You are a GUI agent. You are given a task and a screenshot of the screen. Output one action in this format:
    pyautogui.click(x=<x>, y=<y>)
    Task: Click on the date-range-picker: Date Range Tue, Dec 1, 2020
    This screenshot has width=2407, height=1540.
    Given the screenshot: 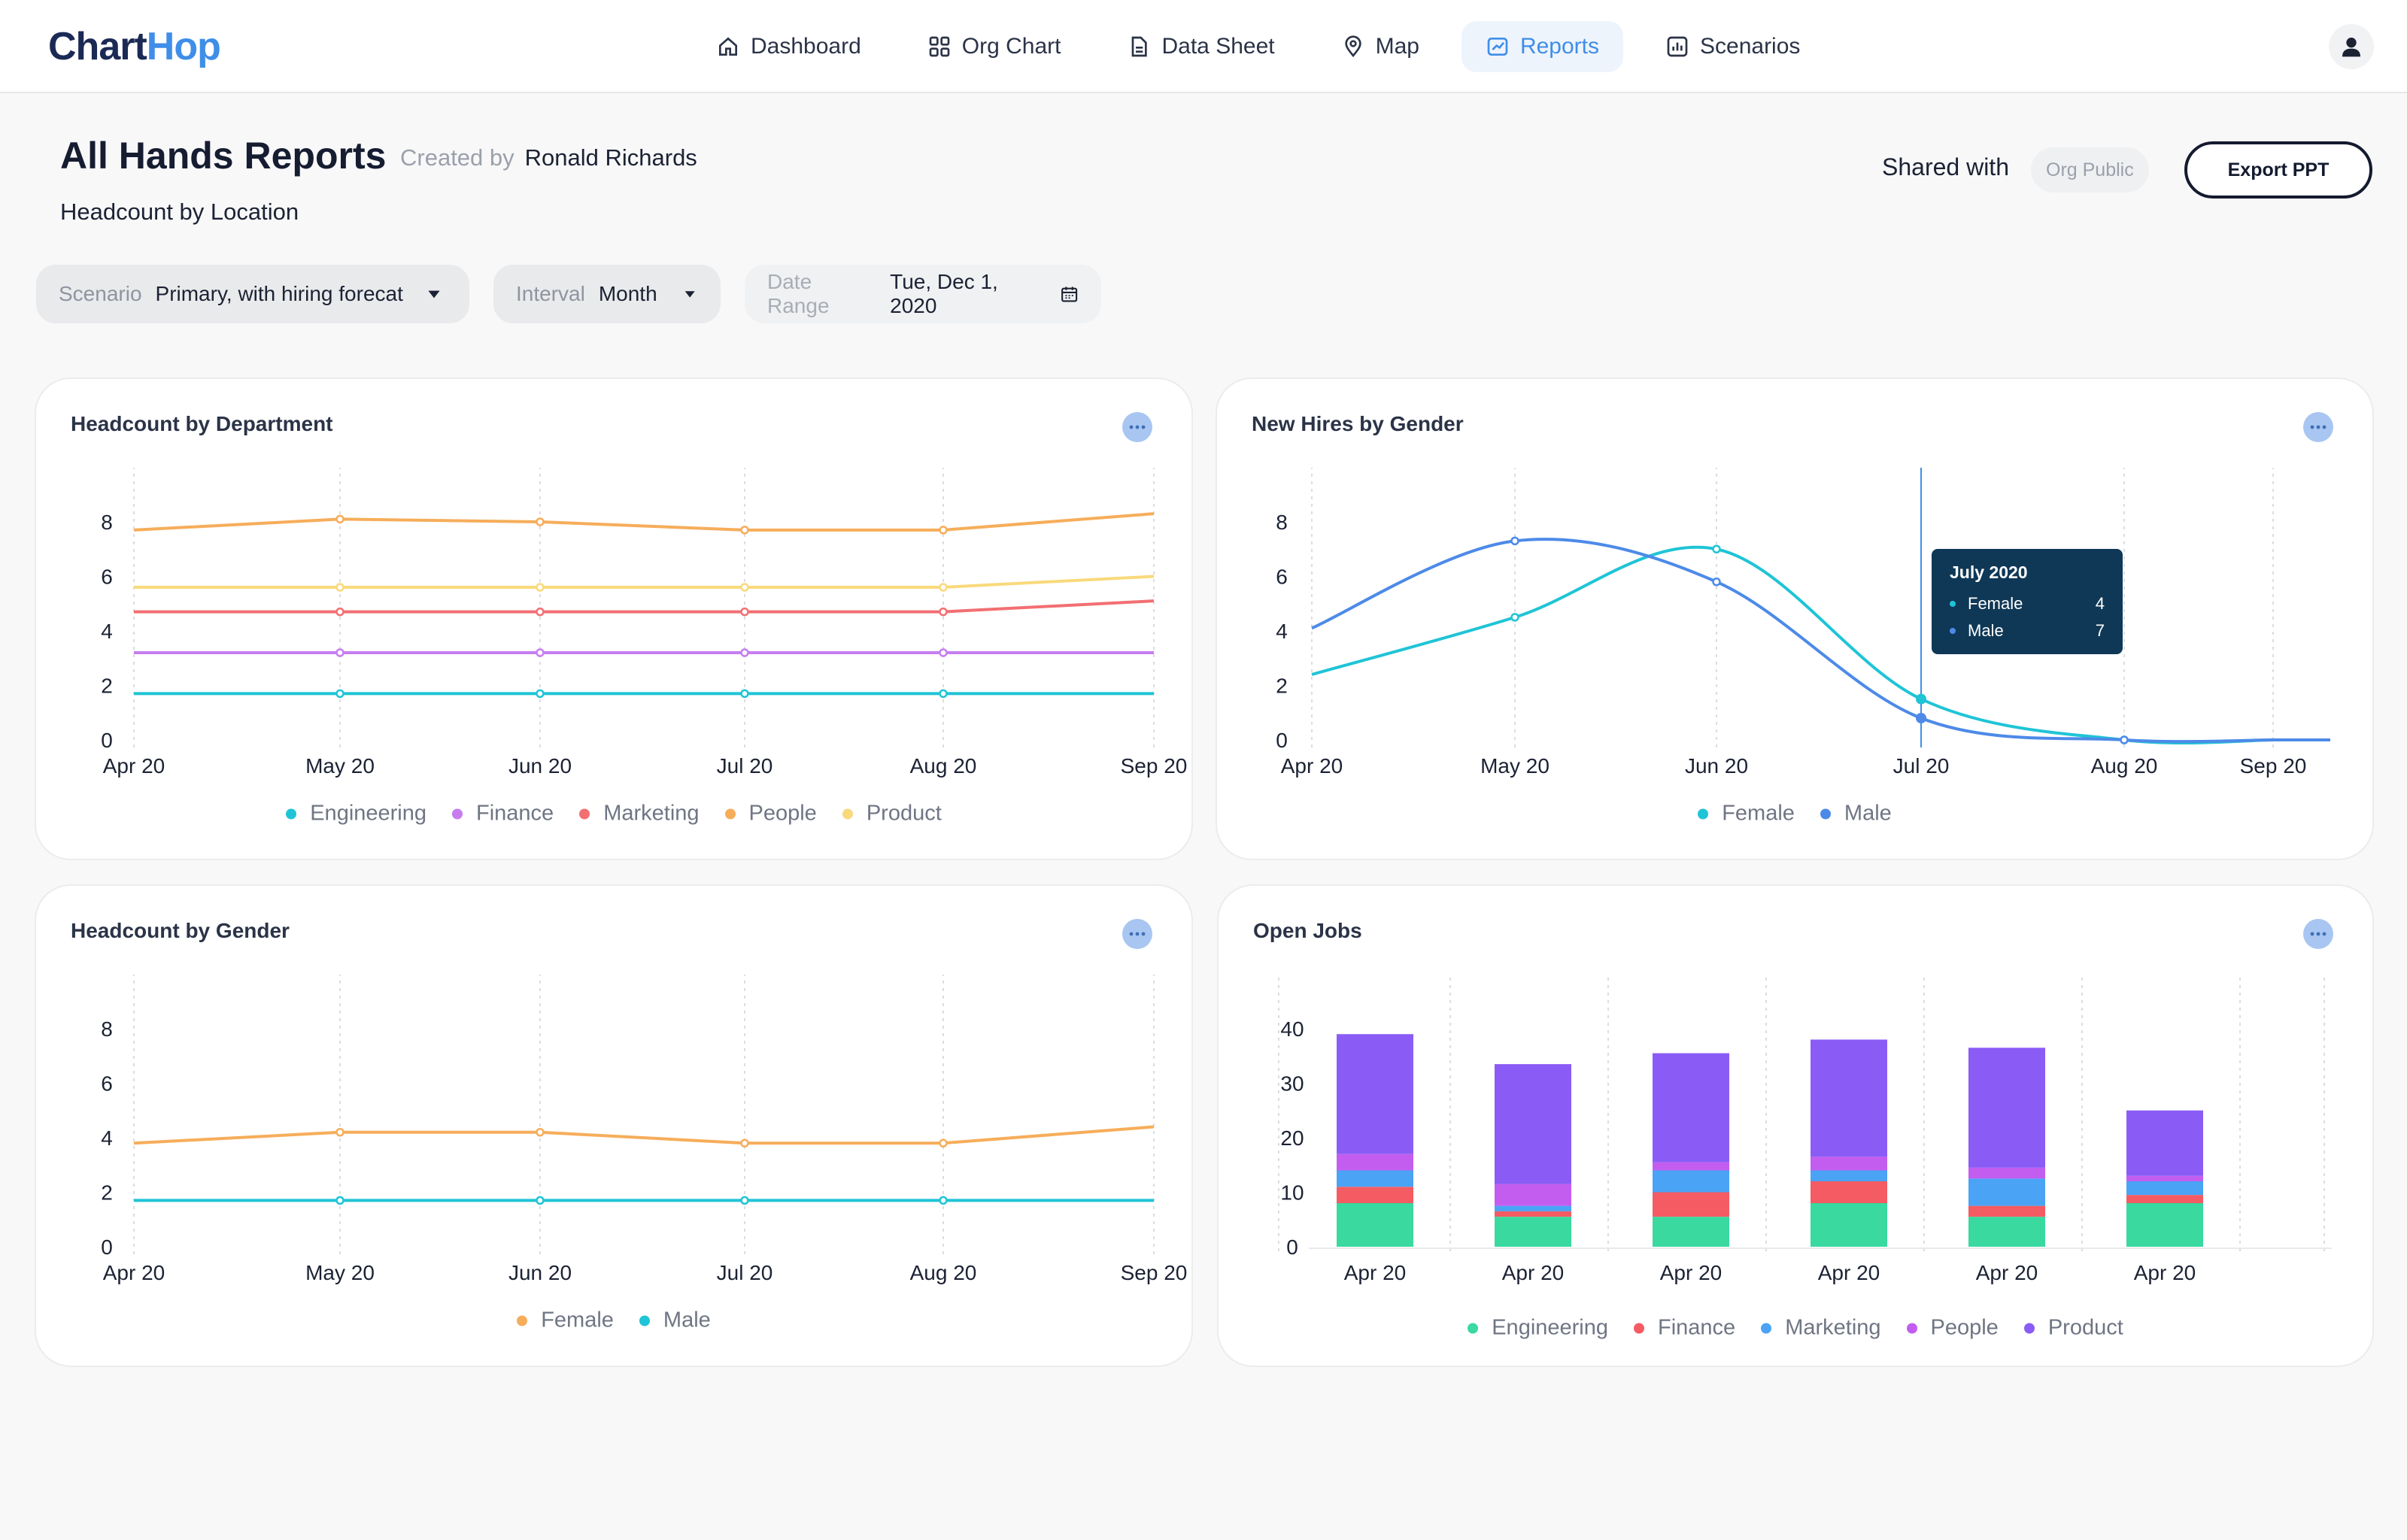 What is the action you would take?
    pyautogui.click(x=923, y=294)
    